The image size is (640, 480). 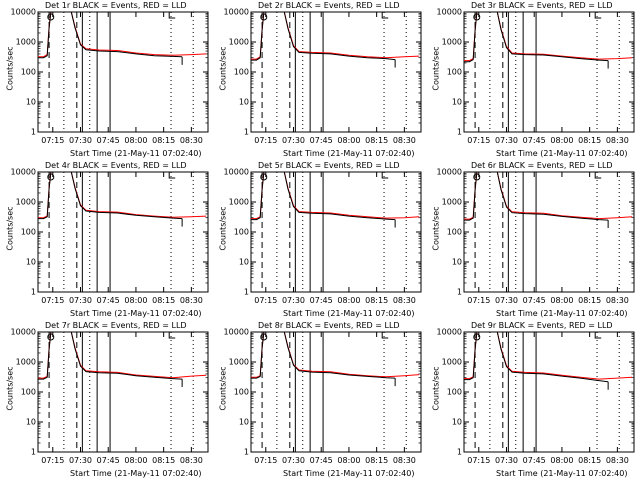 What do you see at coordinates (116, 325) in the screenshot?
I see `panel-title: Det 7r BLACK = Events, RED = LLD` at bounding box center [116, 325].